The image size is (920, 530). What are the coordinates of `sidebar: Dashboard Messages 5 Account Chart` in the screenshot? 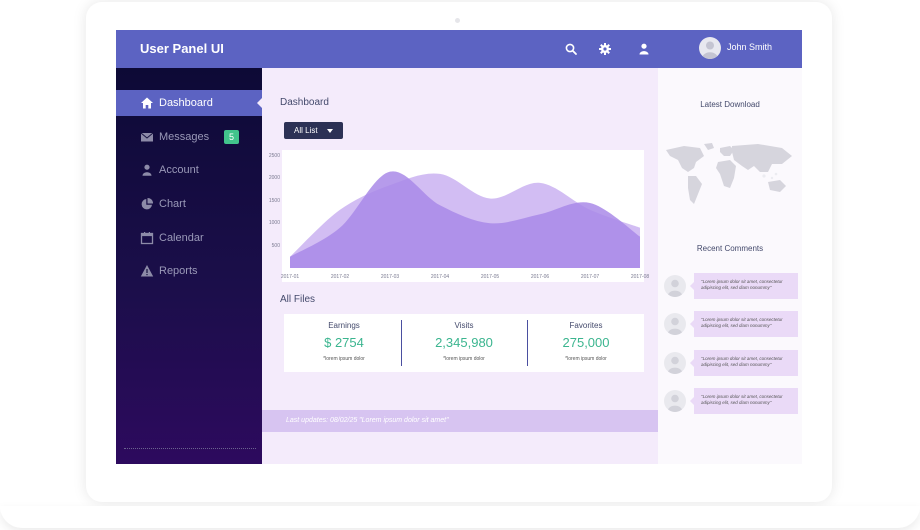 It's located at (189, 266).